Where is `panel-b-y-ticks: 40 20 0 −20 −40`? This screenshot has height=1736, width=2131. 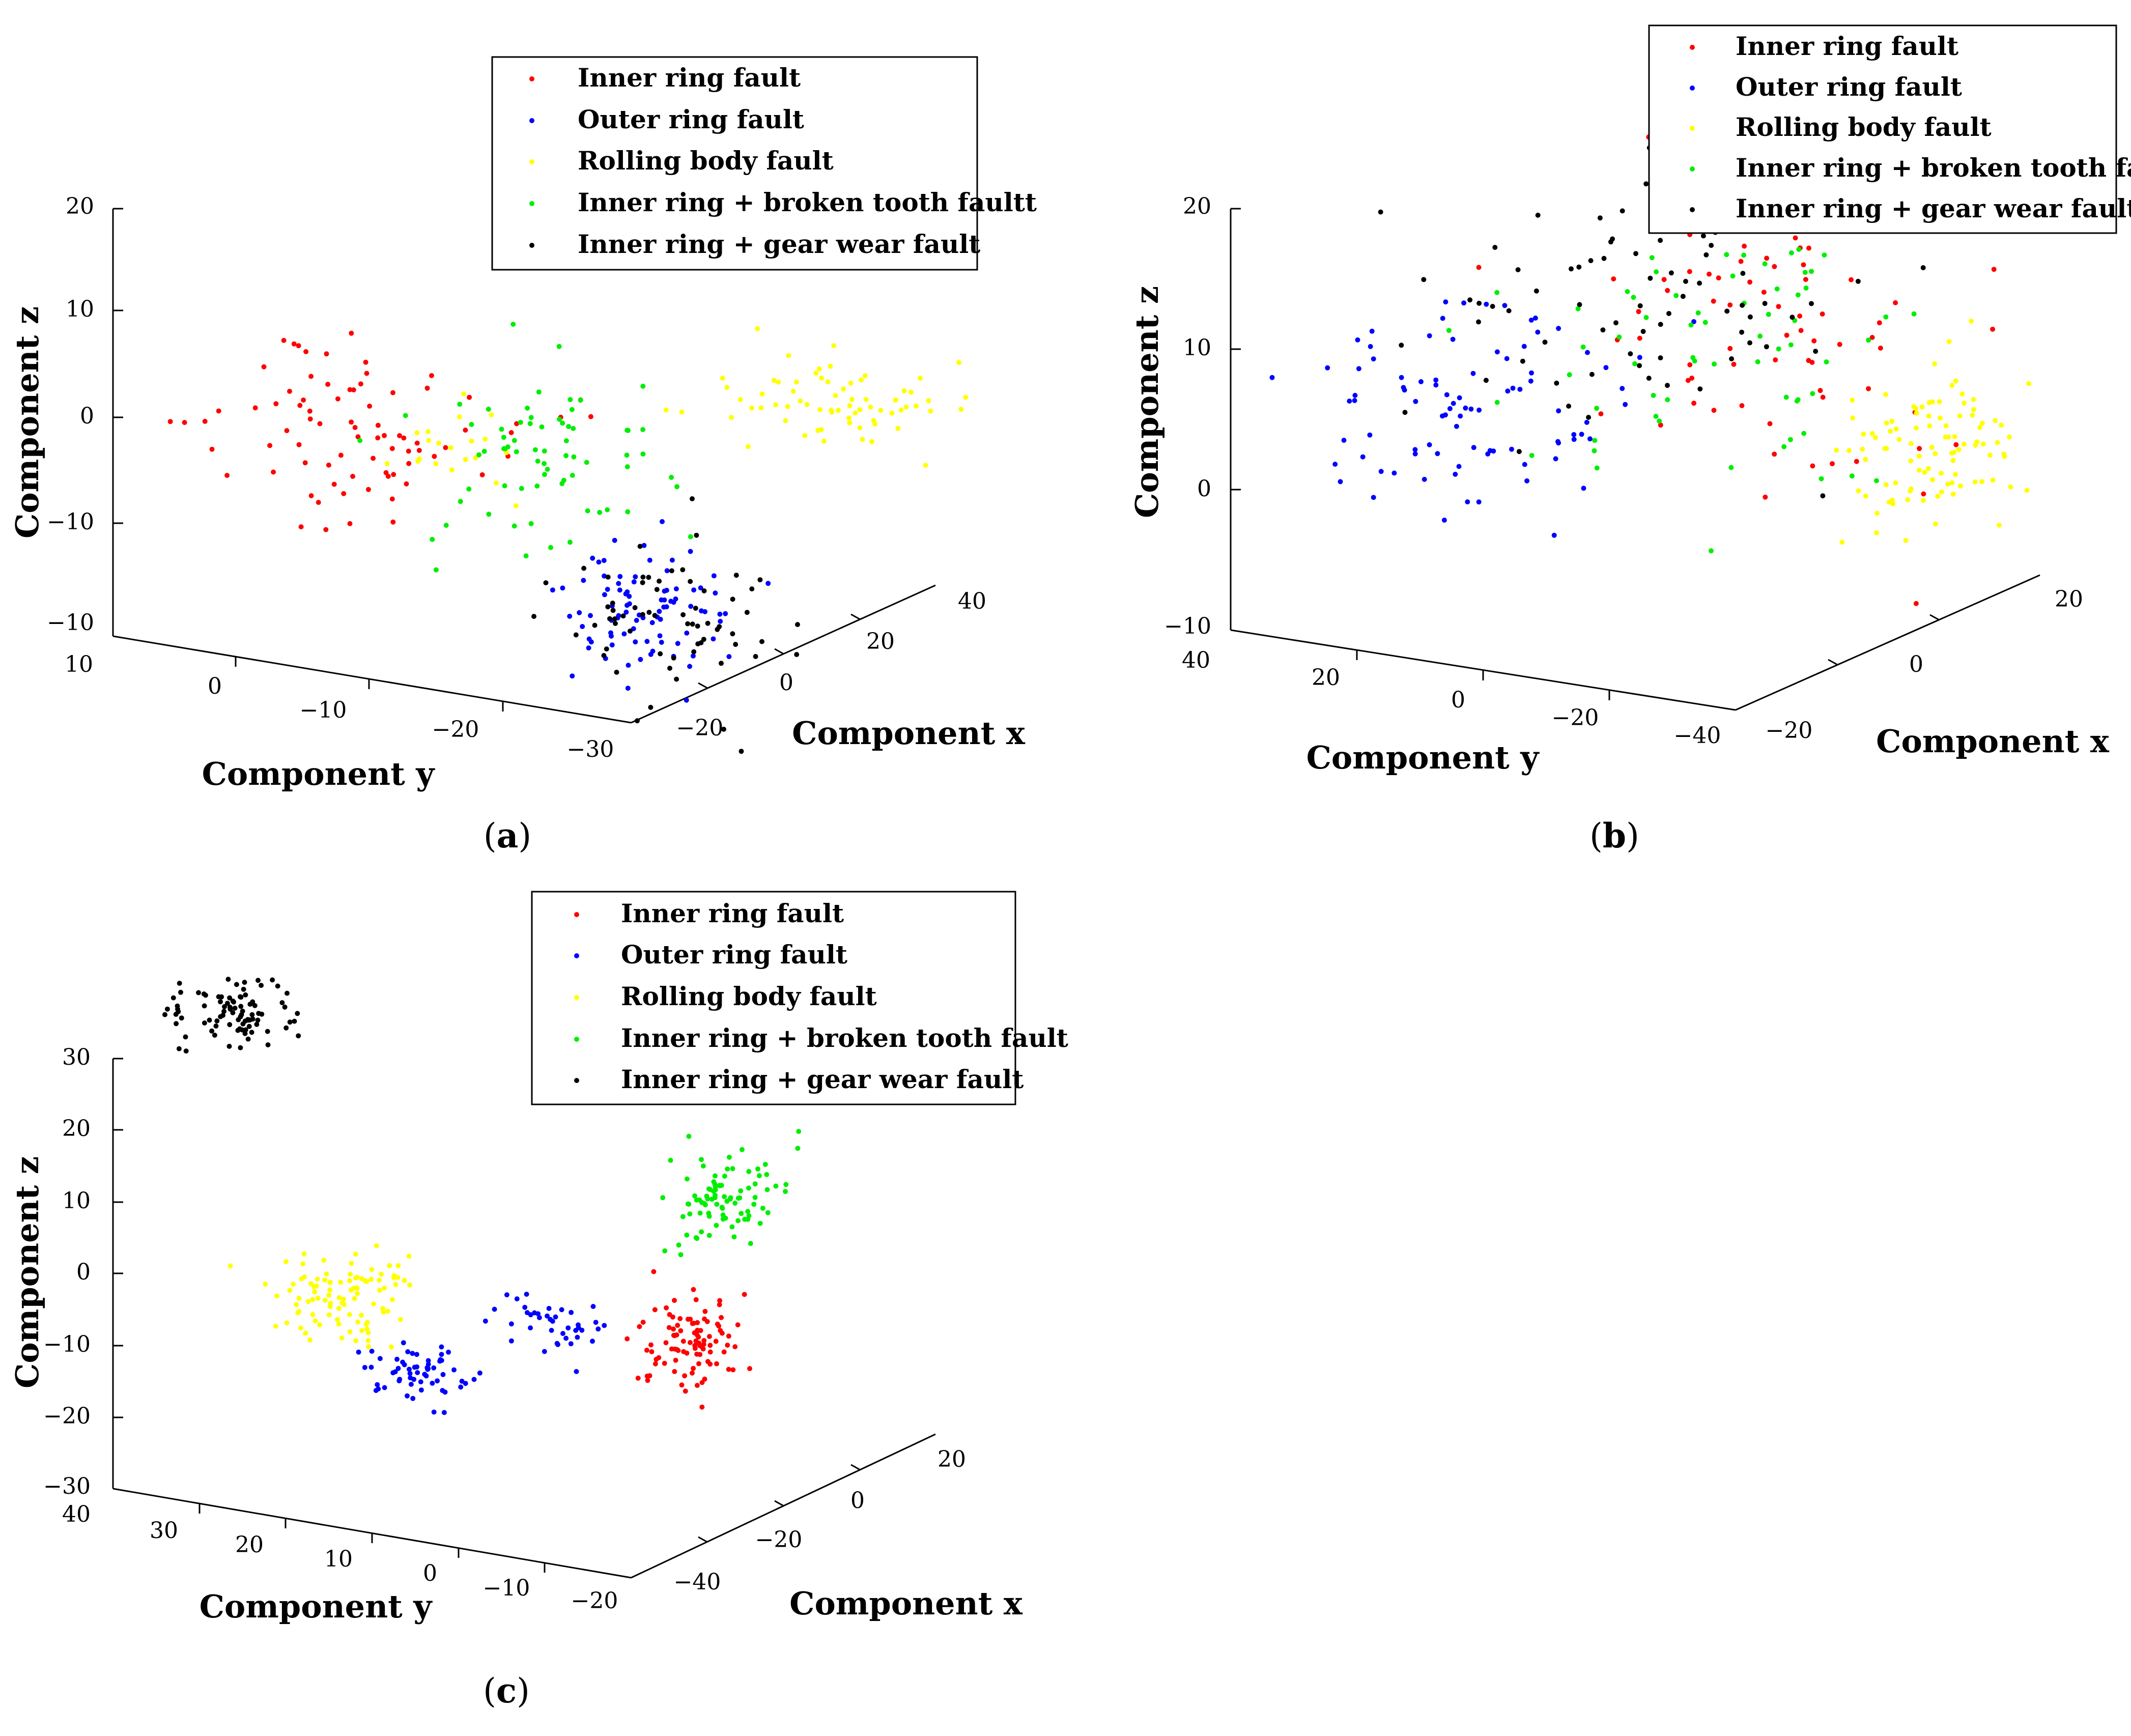 panel-b-y-ticks: 40 20 0 −20 −40 is located at coordinates (1451, 698).